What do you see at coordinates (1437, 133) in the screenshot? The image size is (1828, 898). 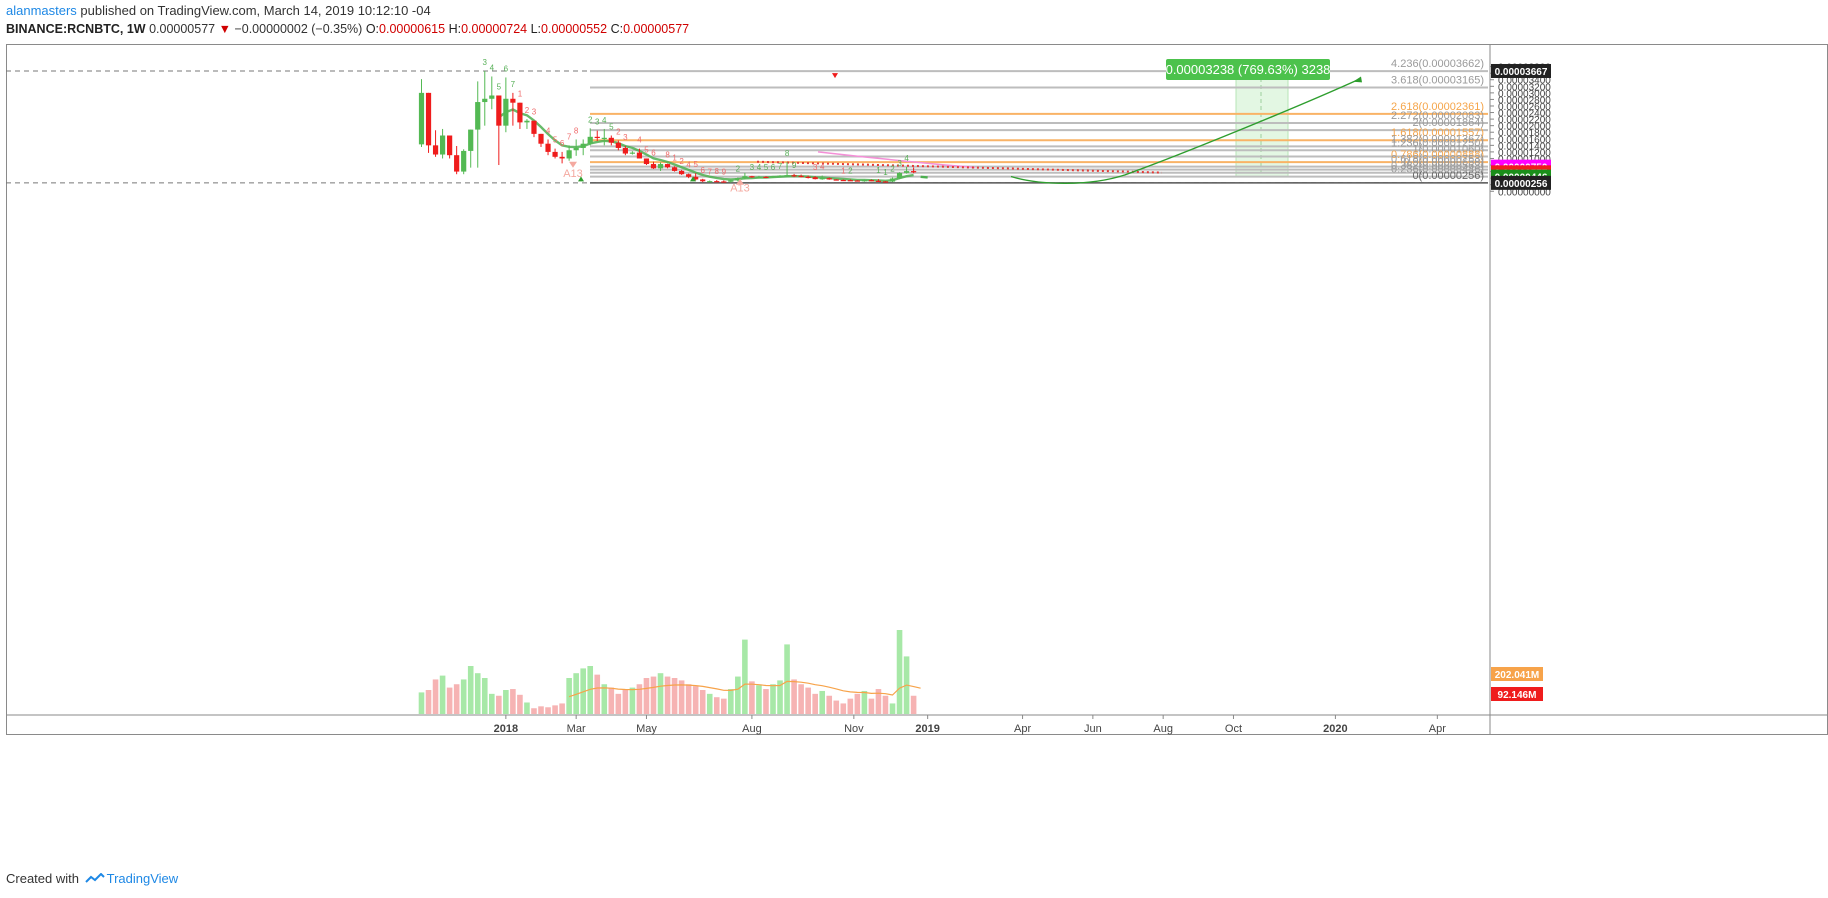 I see `fib-level-label: 1.618(0.00001557)` at bounding box center [1437, 133].